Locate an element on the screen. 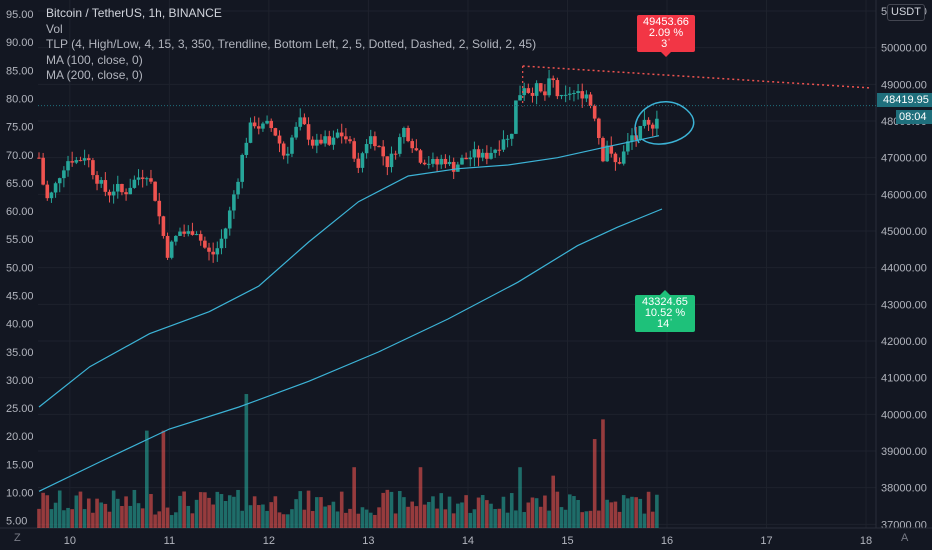  legend-volume: Vol is located at coordinates (54, 28).